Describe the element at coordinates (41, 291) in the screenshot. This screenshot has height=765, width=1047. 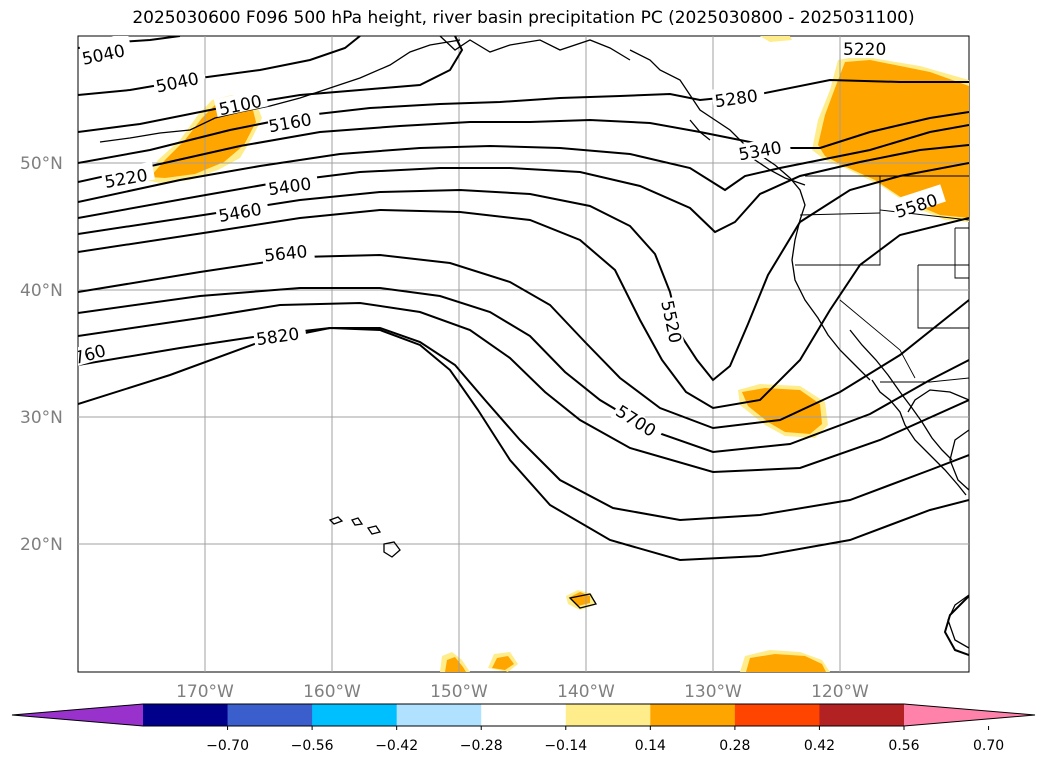
I see `lat-label: 40°N` at that location.